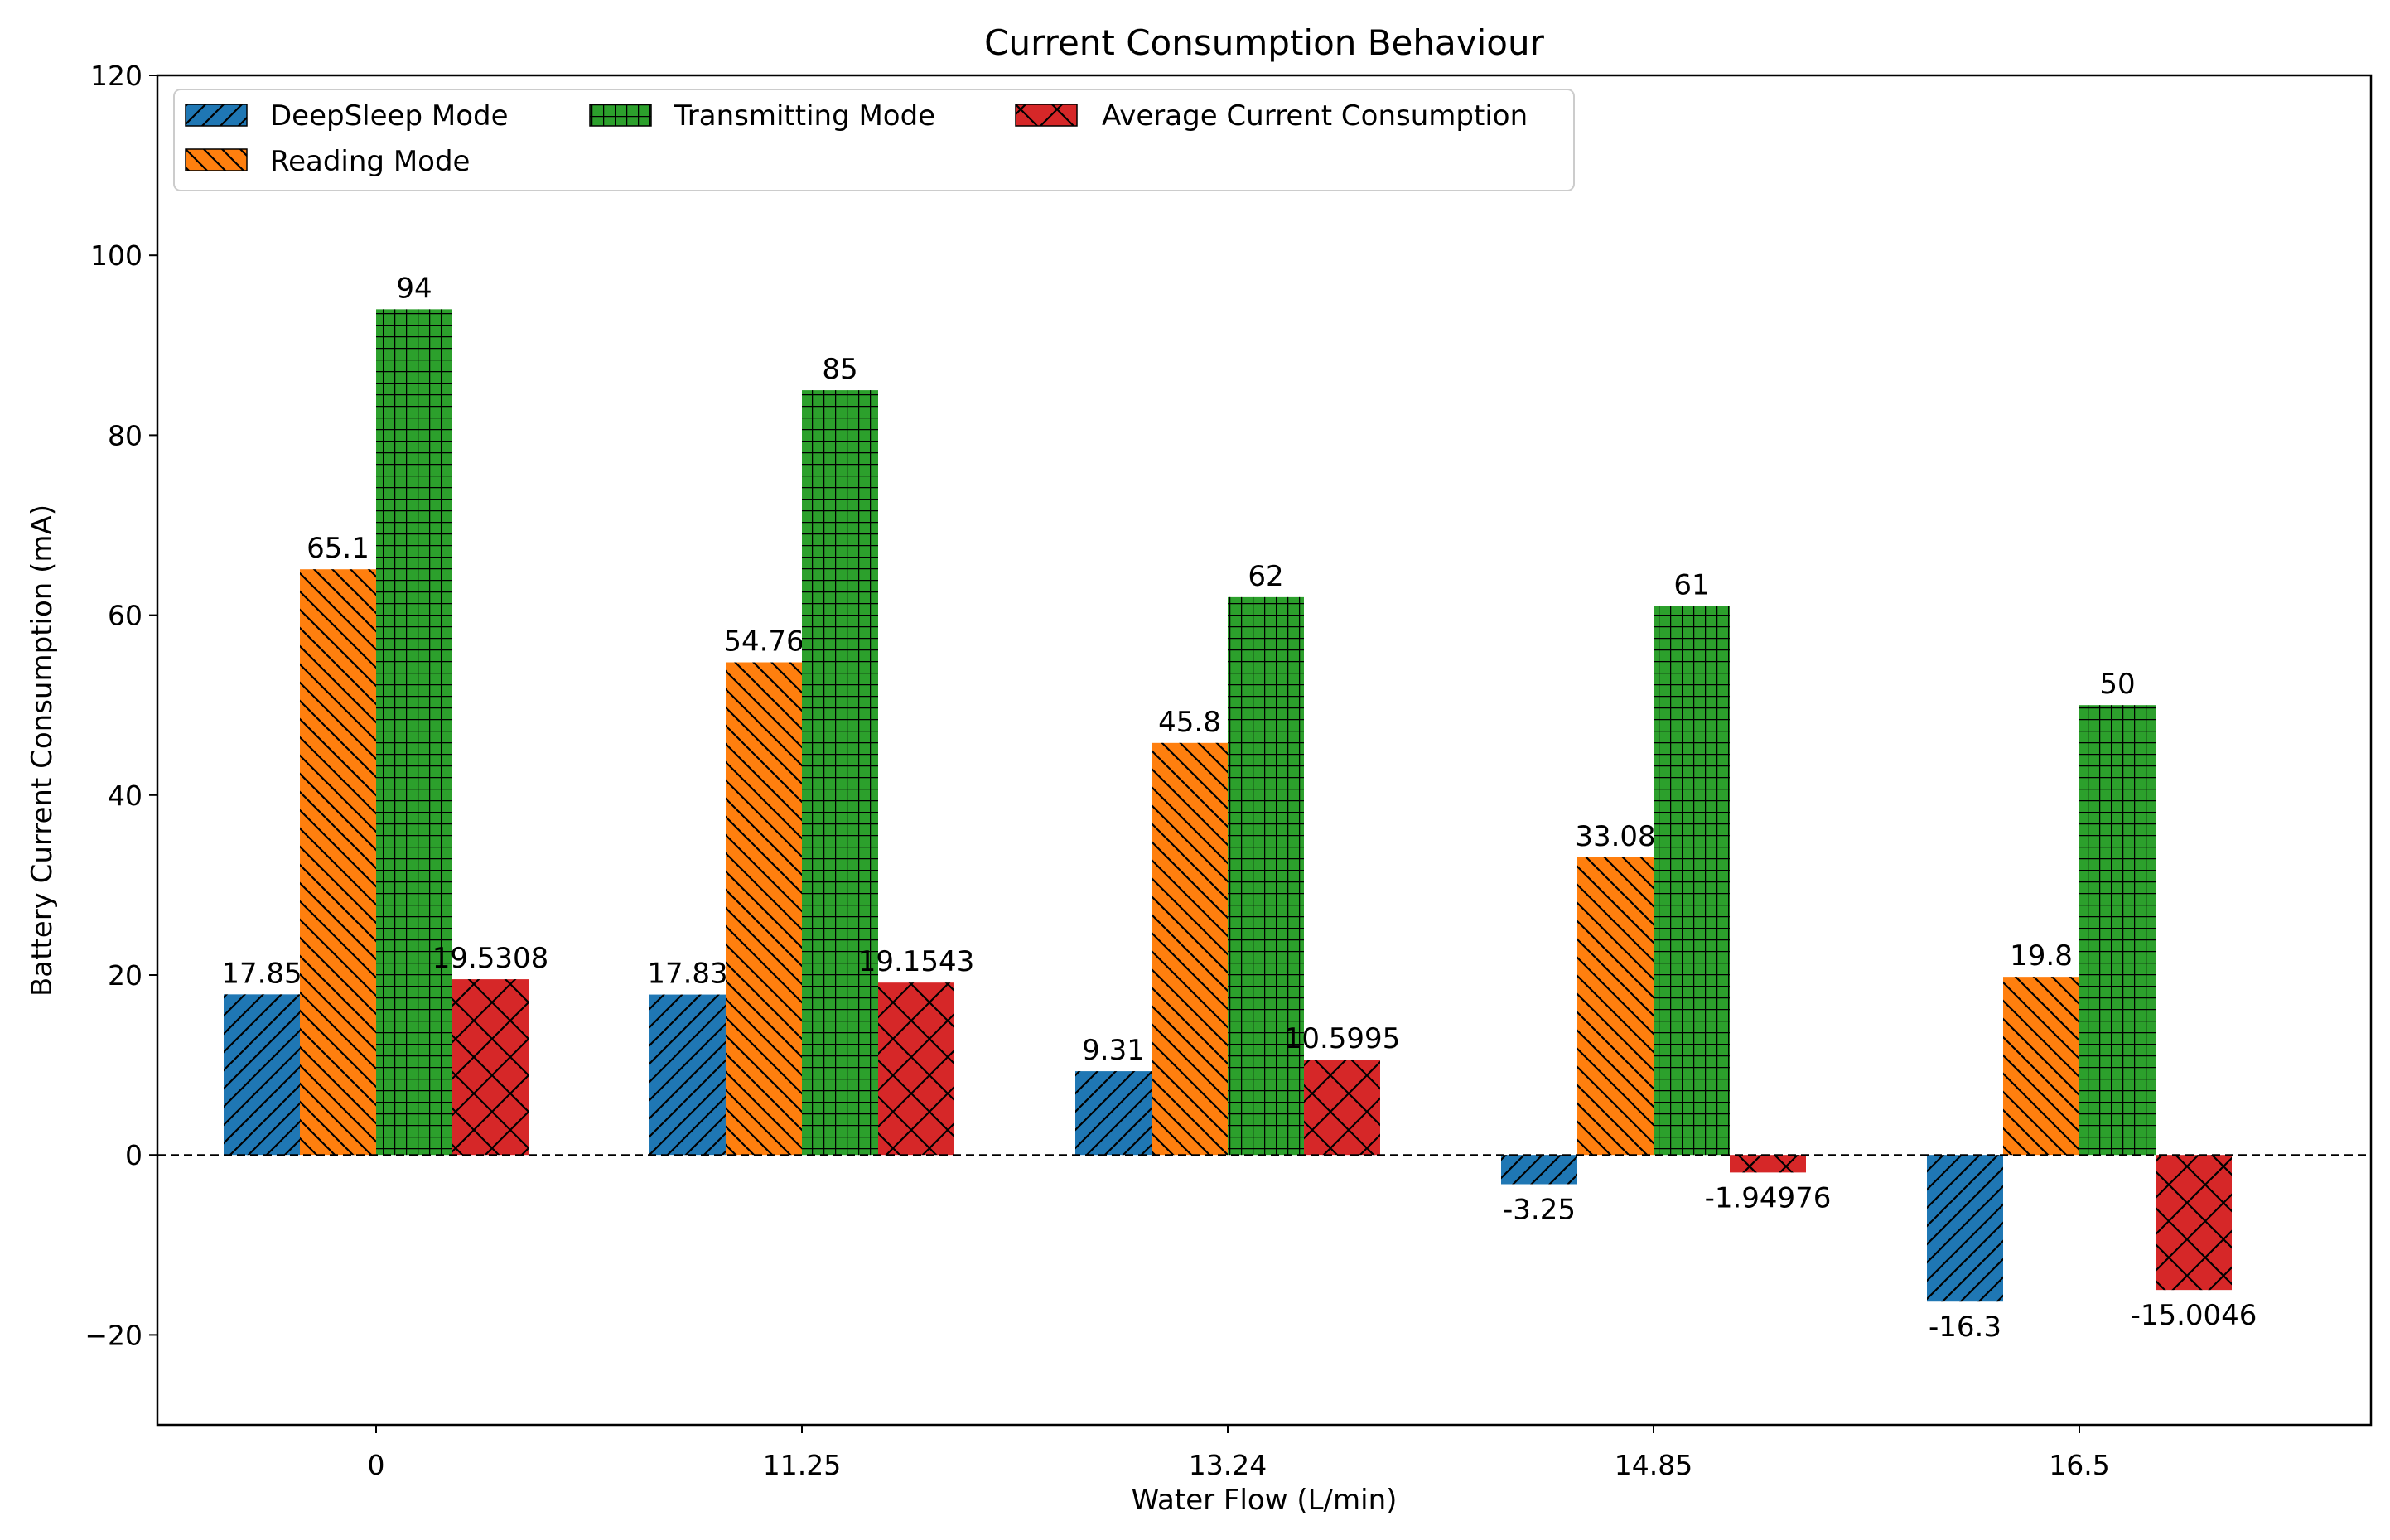 The image size is (2390, 1540). Describe the element at coordinates (1264, 42) in the screenshot. I see `chart-title: Current Consumption Behaviour` at that location.